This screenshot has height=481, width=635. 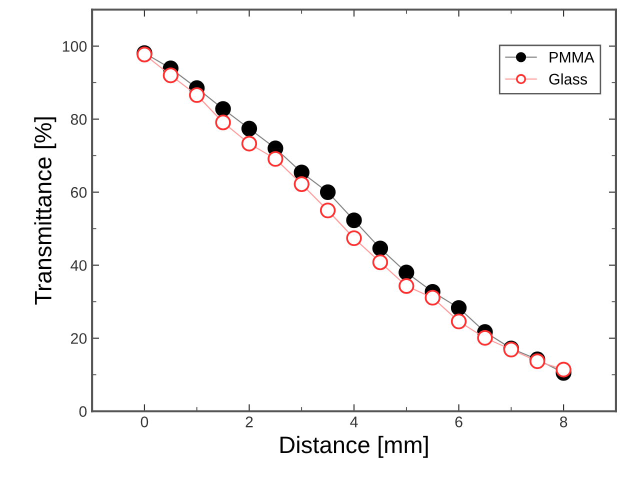 What do you see at coordinates (458, 422) in the screenshot?
I see `x-tick-label: 6` at bounding box center [458, 422].